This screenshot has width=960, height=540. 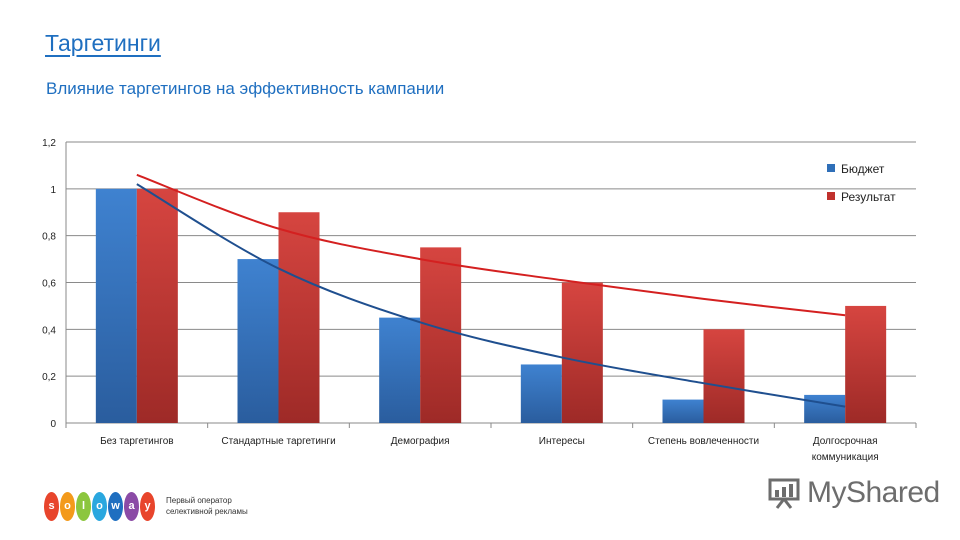 What do you see at coordinates (784, 493) in the screenshot?
I see `presentation-icon` at bounding box center [784, 493].